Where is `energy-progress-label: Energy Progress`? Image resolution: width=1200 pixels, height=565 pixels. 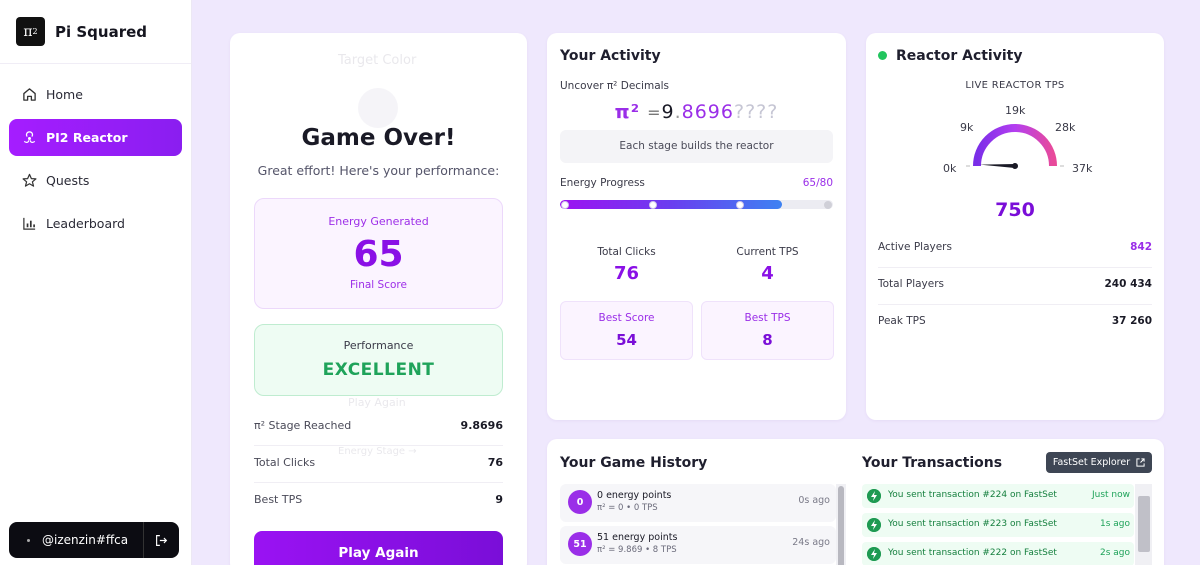 energy-progress-label: Energy Progress is located at coordinates (602, 183).